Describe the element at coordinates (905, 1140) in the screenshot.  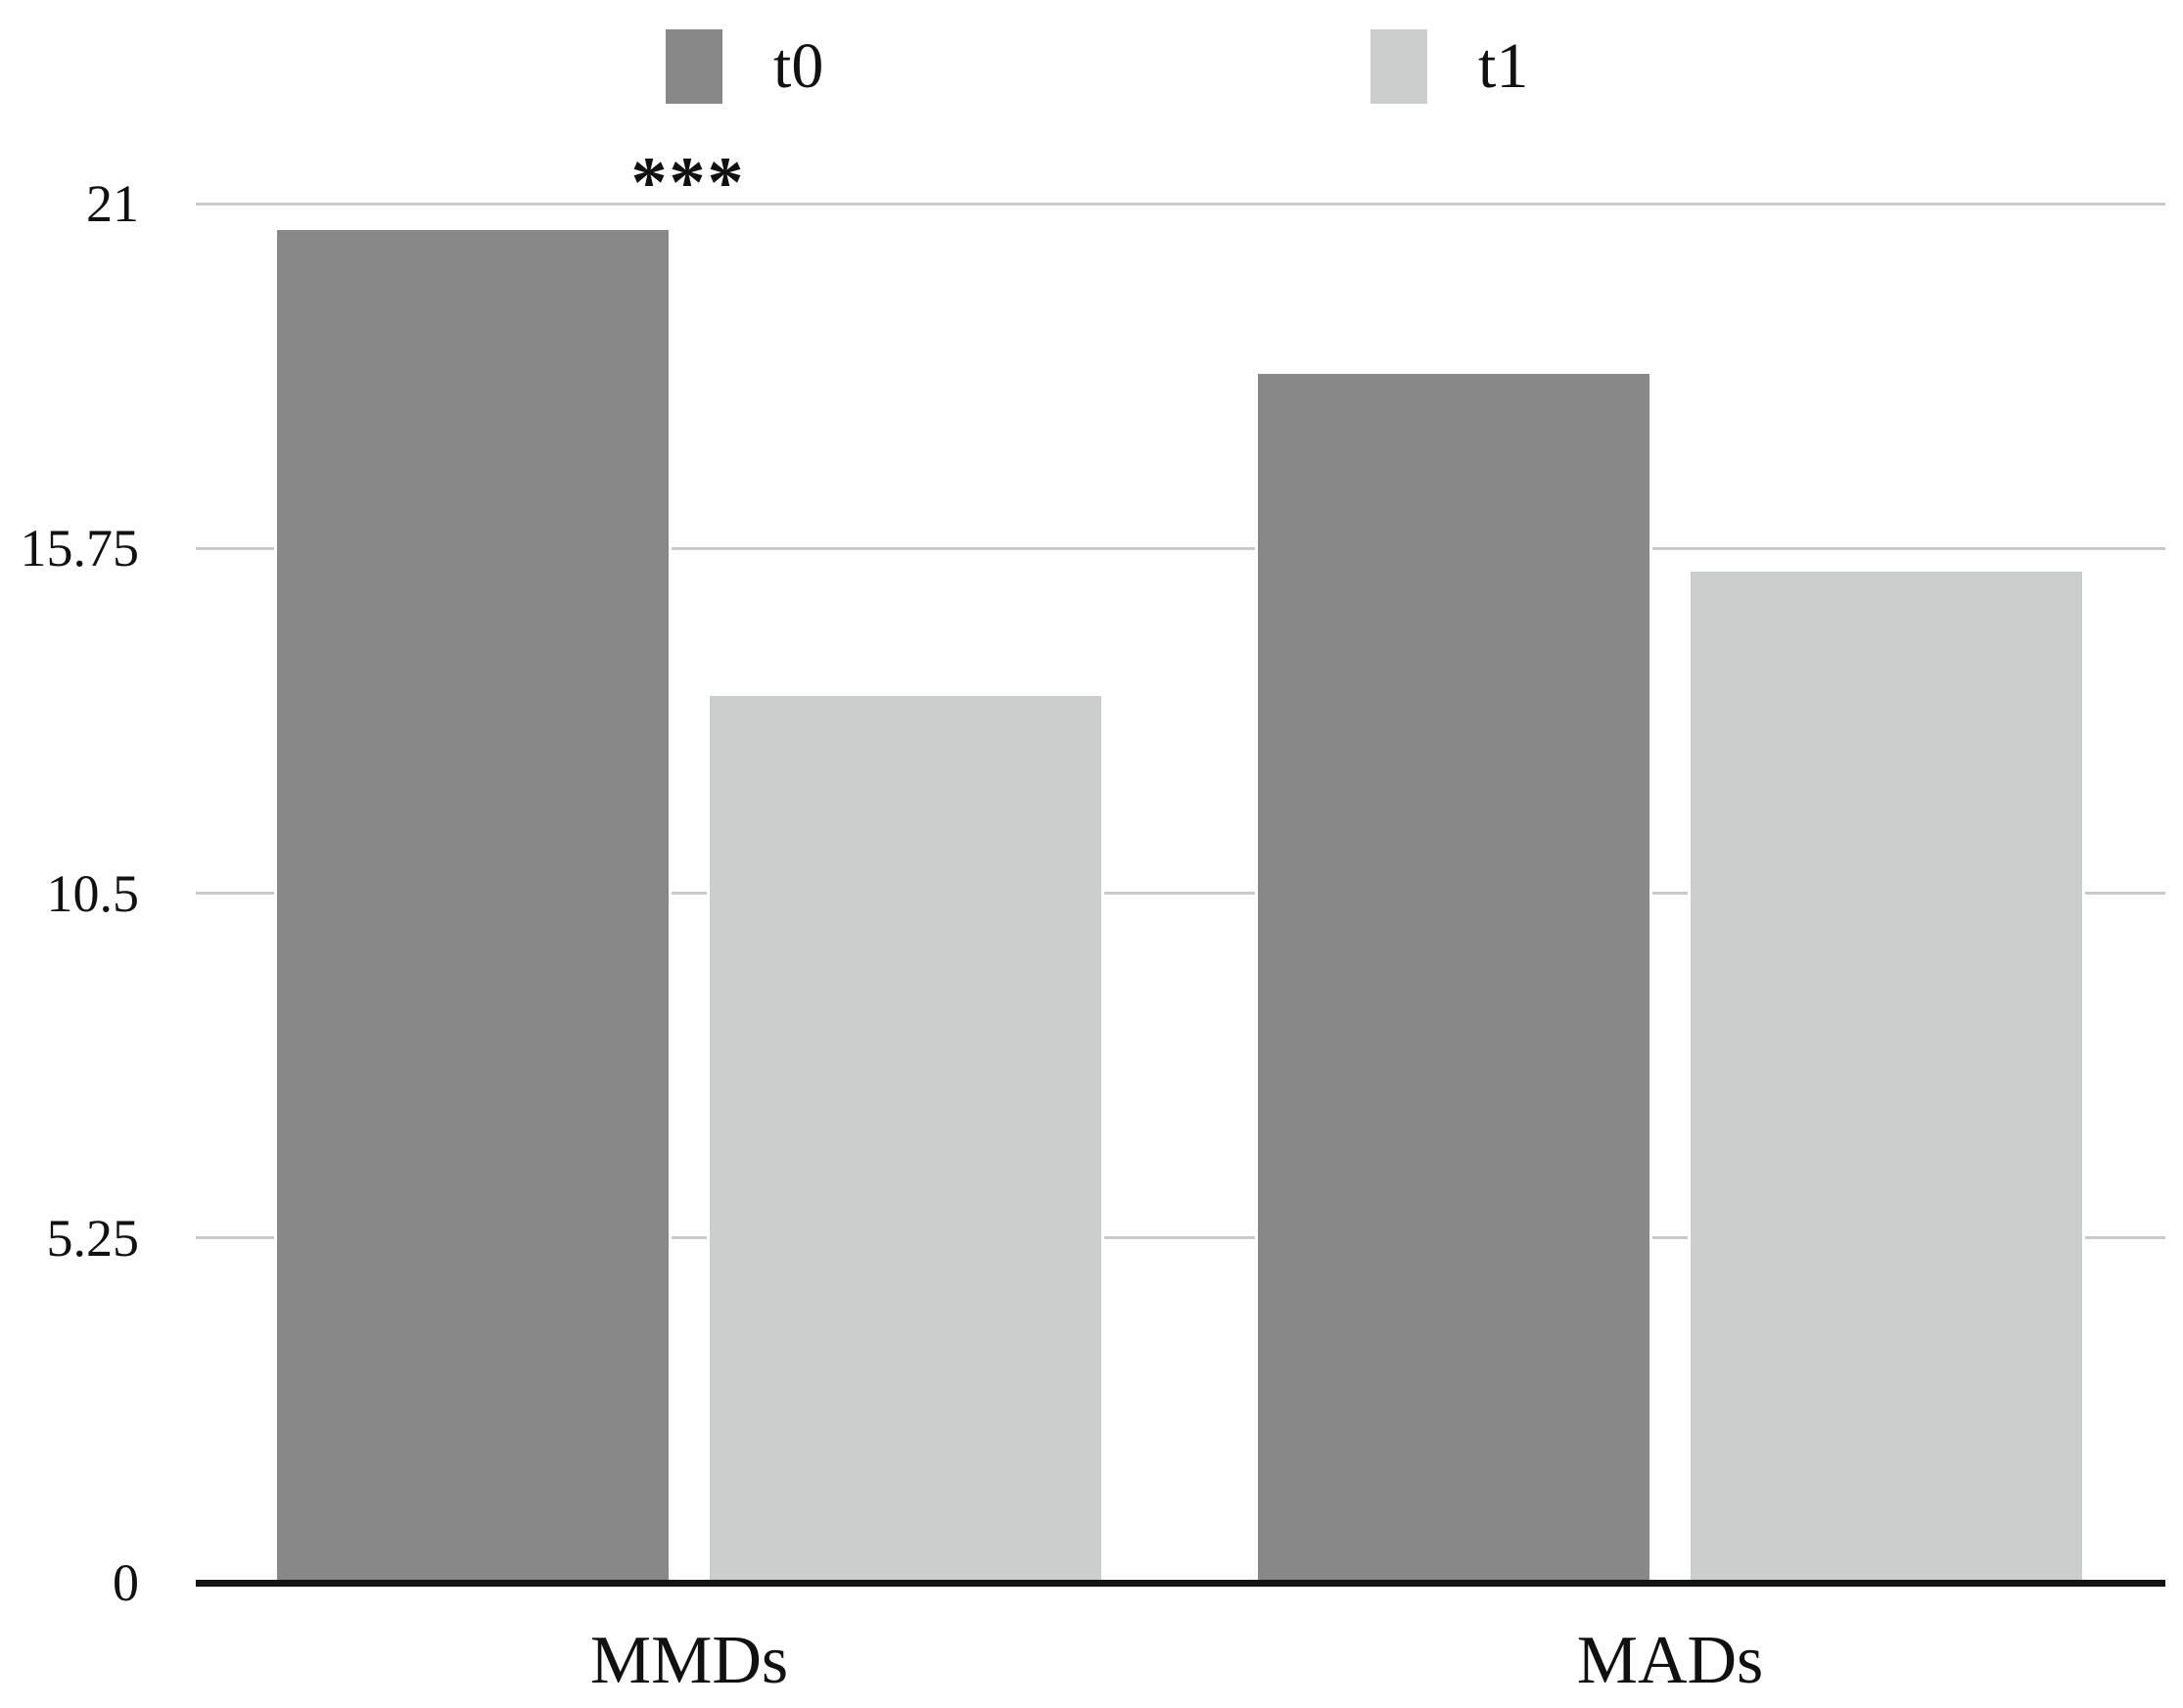
I see `bar-MMDs-t1` at that location.